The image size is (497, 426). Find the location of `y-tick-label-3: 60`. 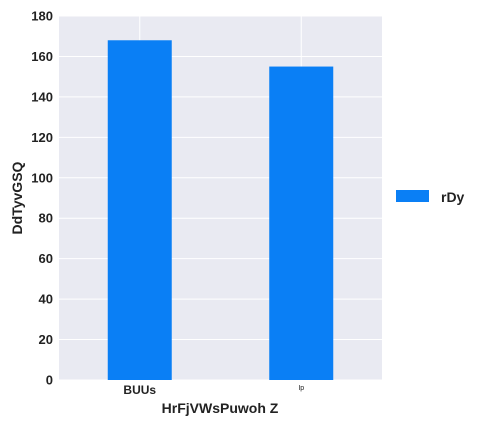

y-tick-label-3: 60 is located at coordinates (46, 258).